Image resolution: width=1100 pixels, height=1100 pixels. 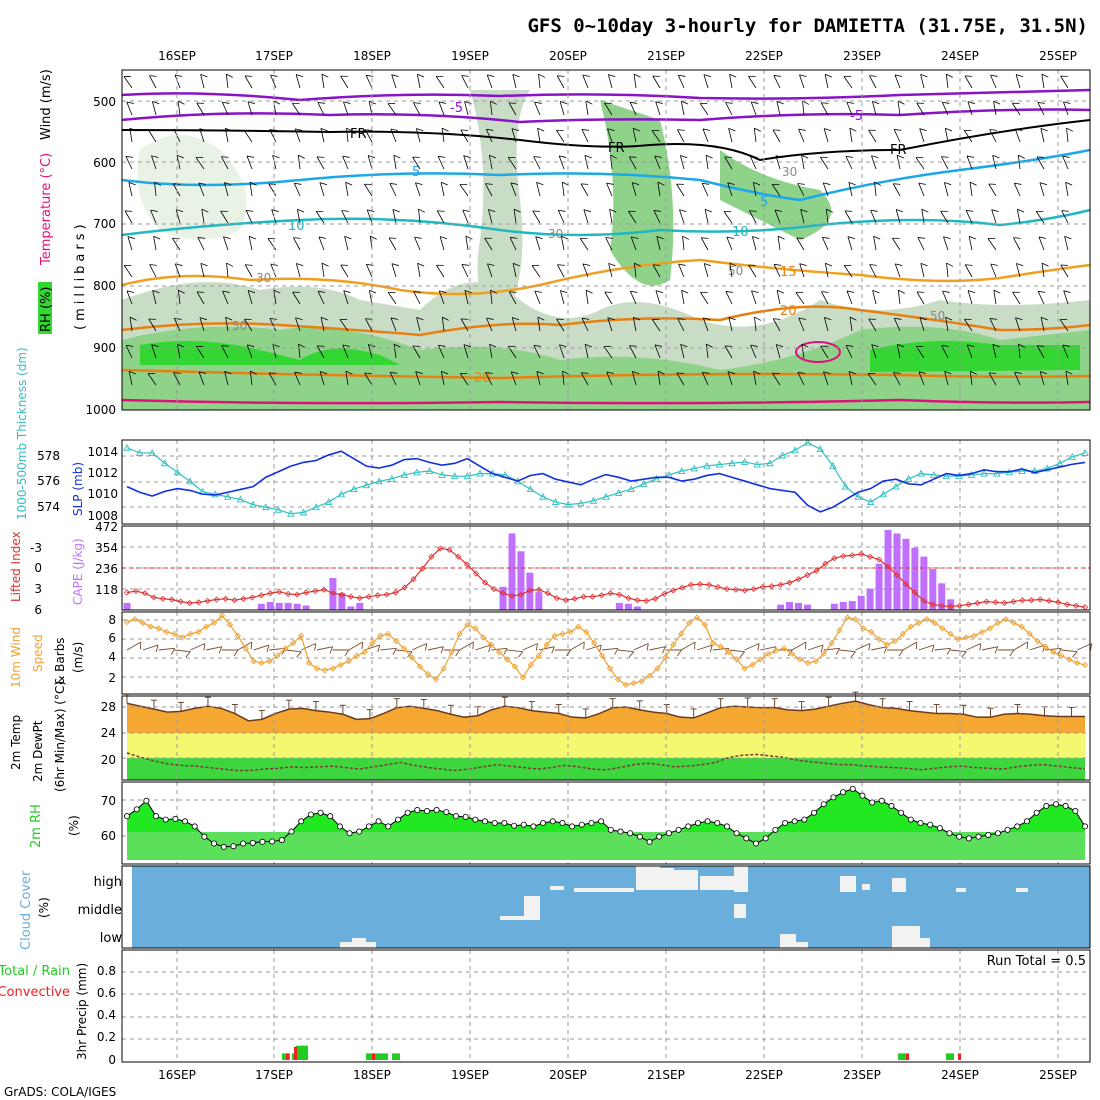 I want to click on label-rh30-c: 30, so click(x=789, y=172).